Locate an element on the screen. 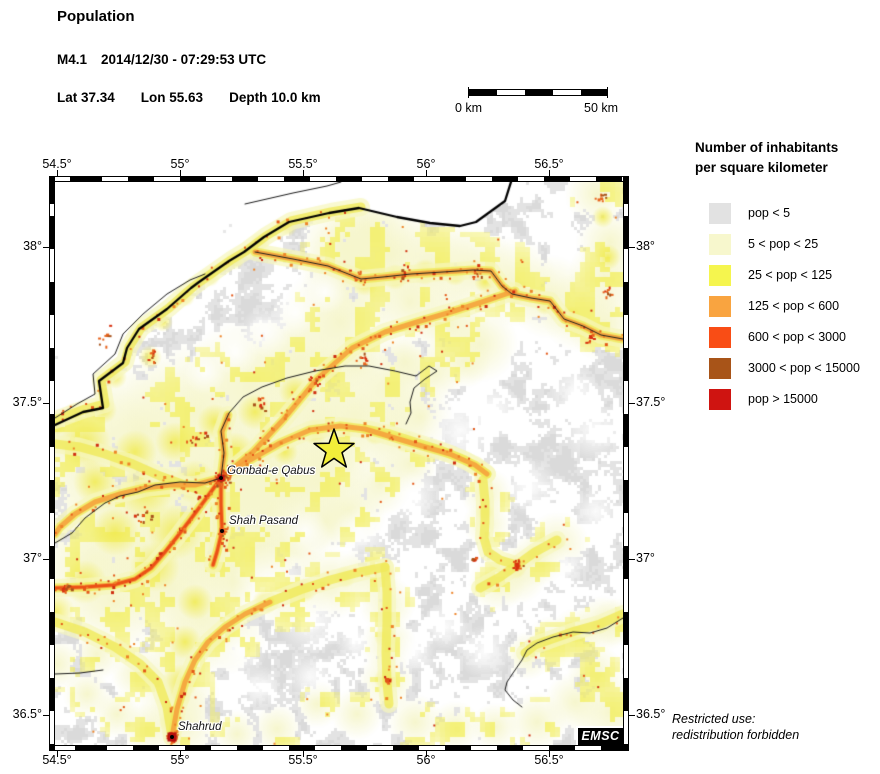 The image size is (880, 774). legend-label: 3000 < pop < 15000 is located at coordinates (804, 368).